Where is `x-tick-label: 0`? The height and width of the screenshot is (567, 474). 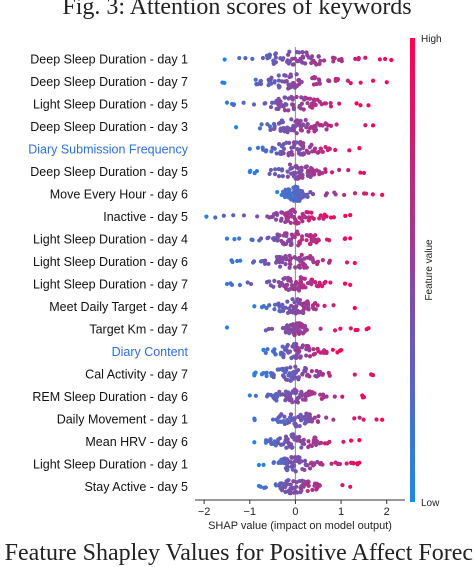 x-tick-label: 0 is located at coordinates (295, 512).